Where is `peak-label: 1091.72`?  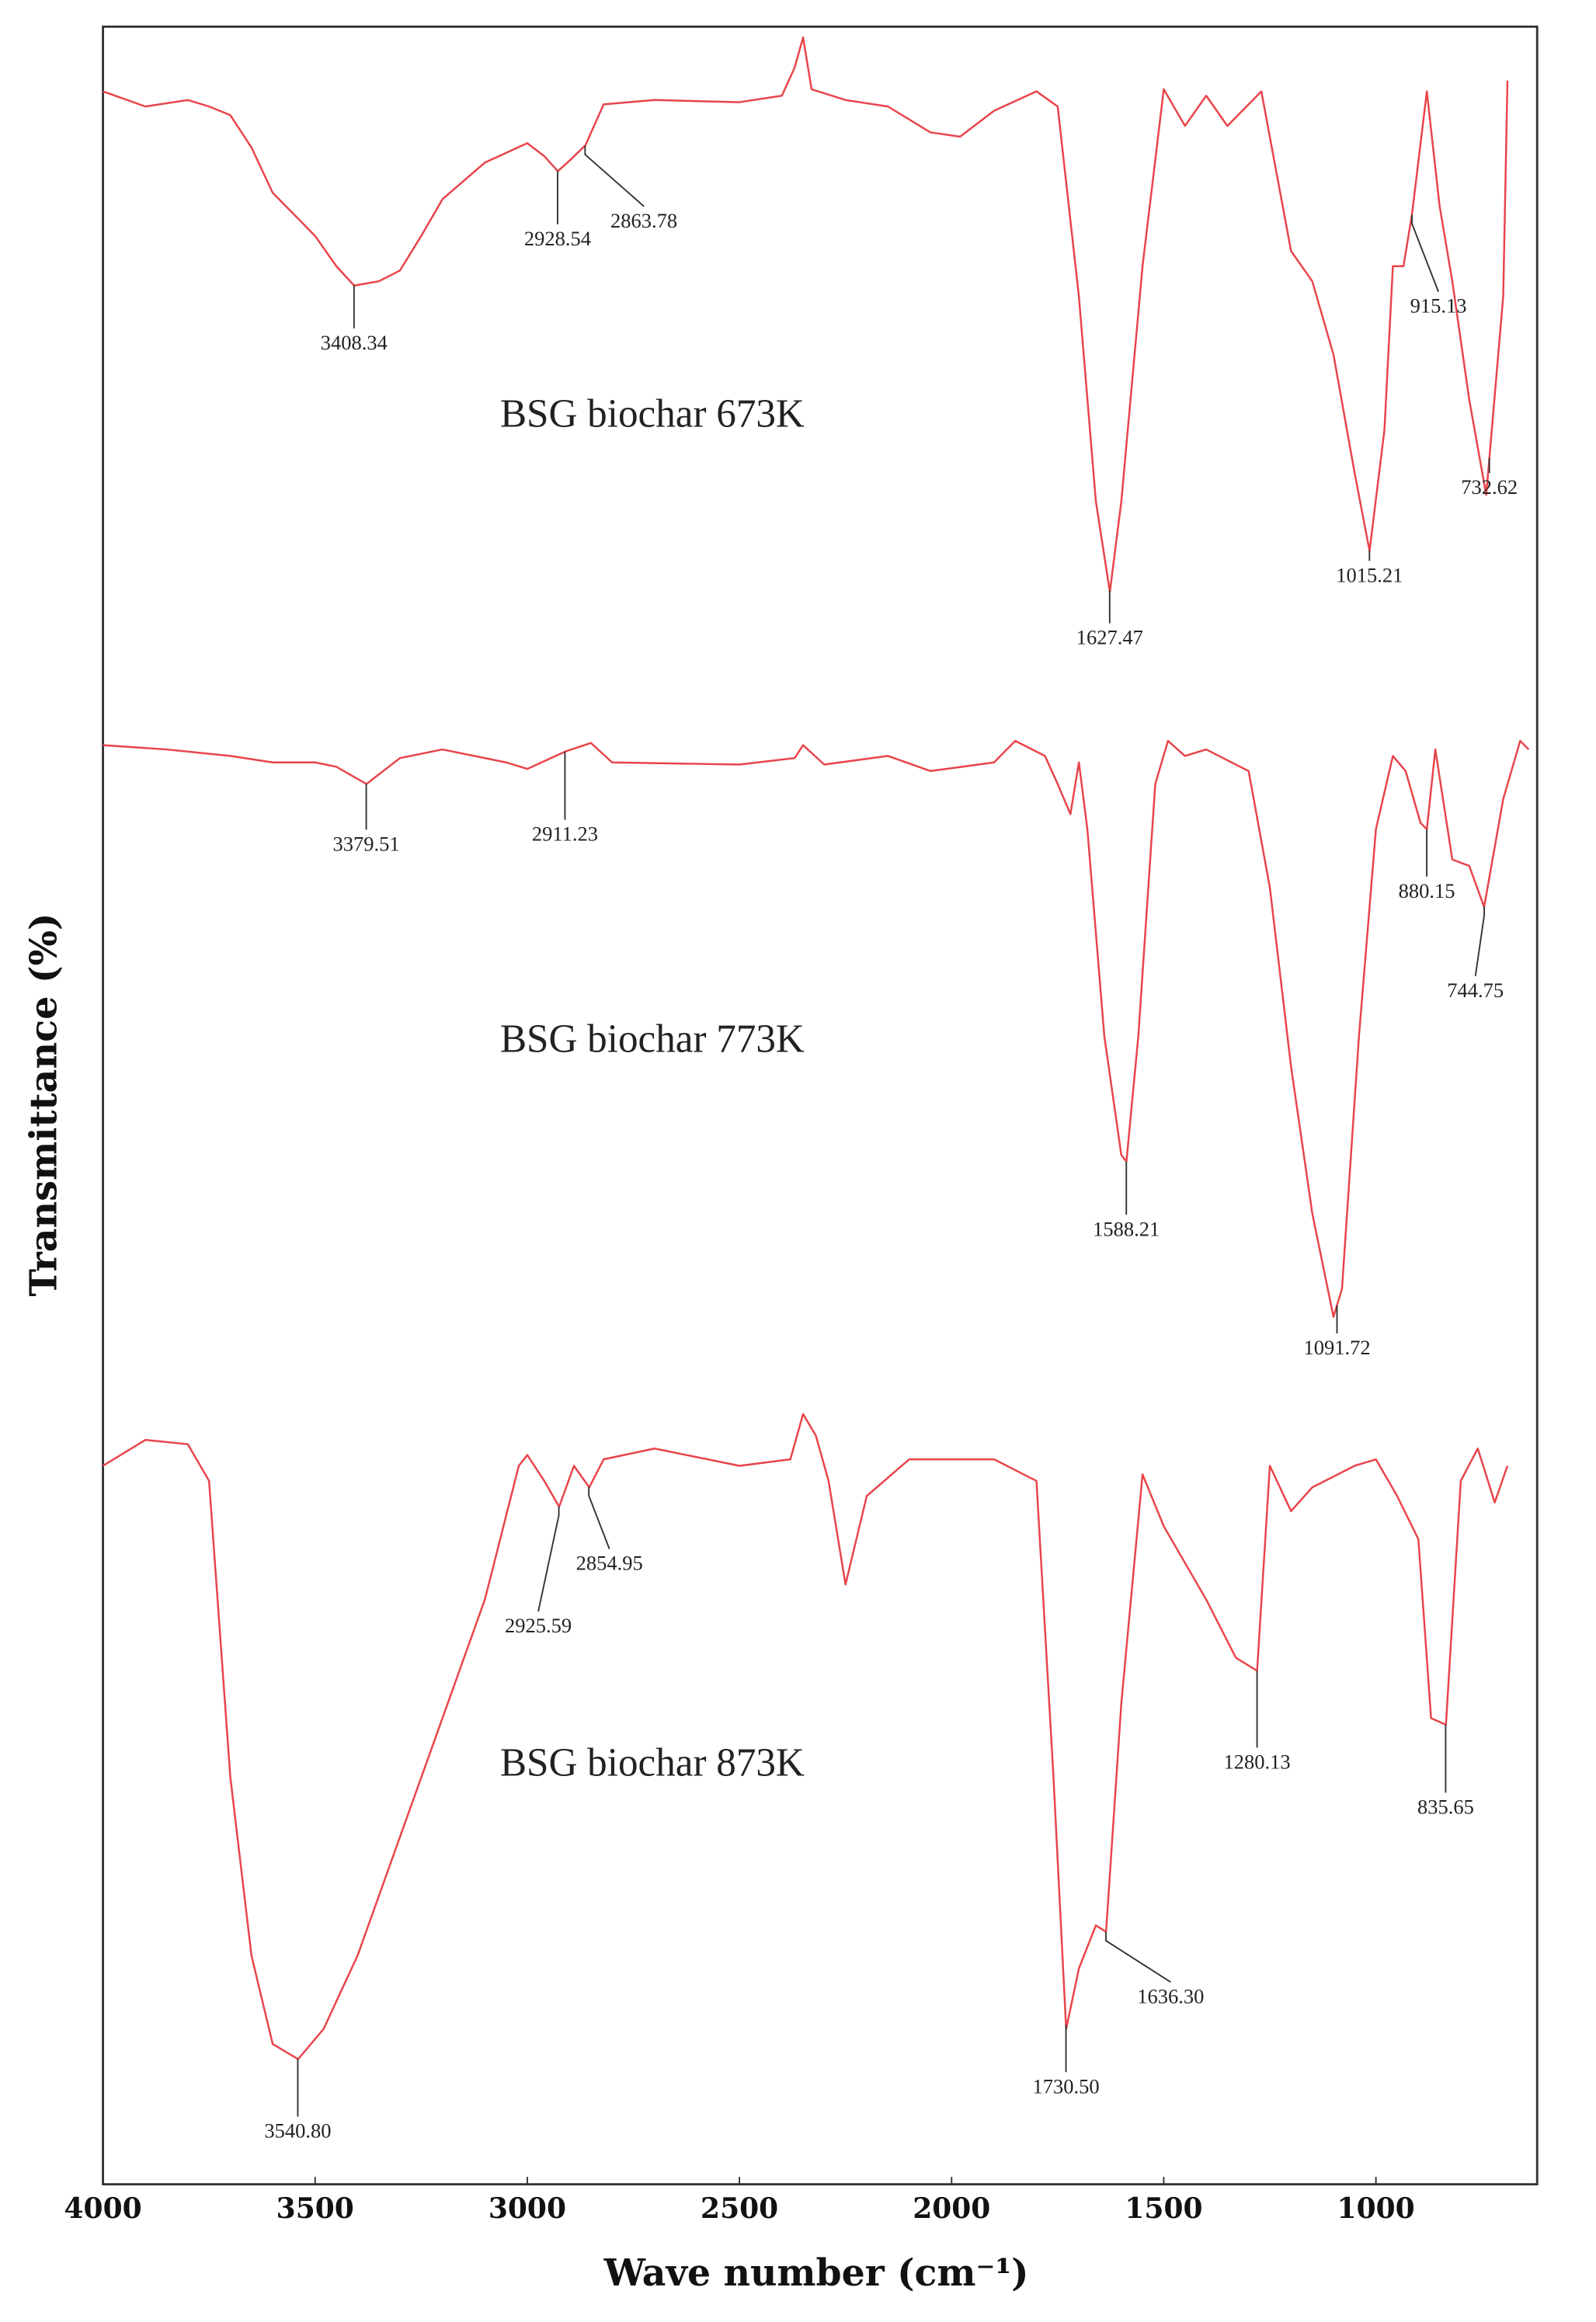 peak-label: 1091.72 is located at coordinates (1336, 1347).